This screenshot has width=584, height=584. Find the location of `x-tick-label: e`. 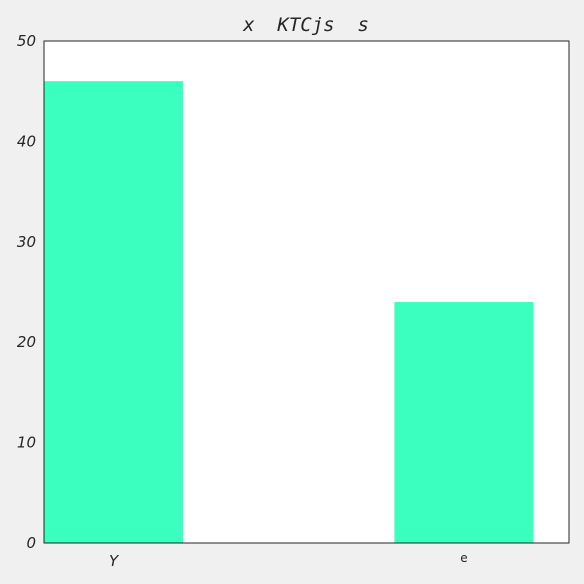

x-tick-label: e is located at coordinates (463, 558).